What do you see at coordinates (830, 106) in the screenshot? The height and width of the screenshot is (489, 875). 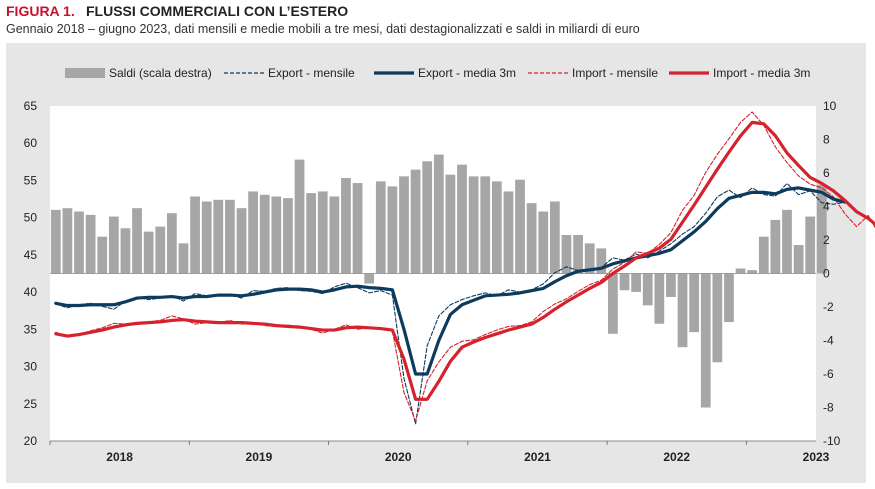 I see `right-axis-tick-label: 10` at bounding box center [830, 106].